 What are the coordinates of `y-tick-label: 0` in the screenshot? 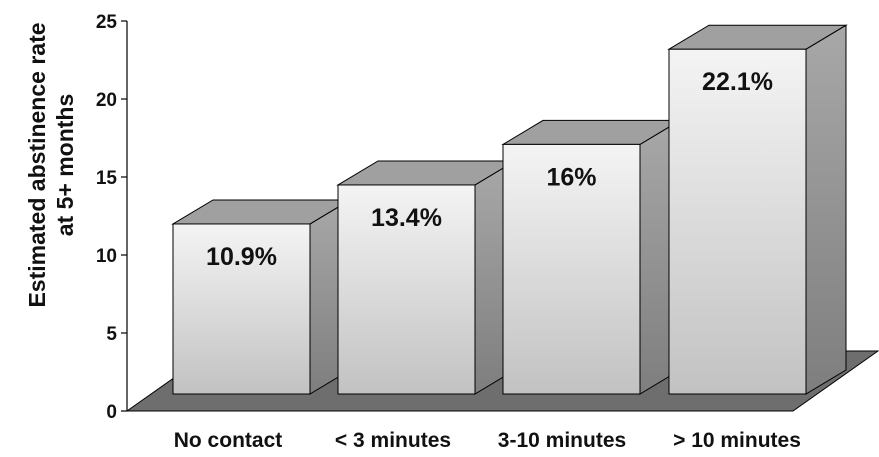 It's located at (111, 412).